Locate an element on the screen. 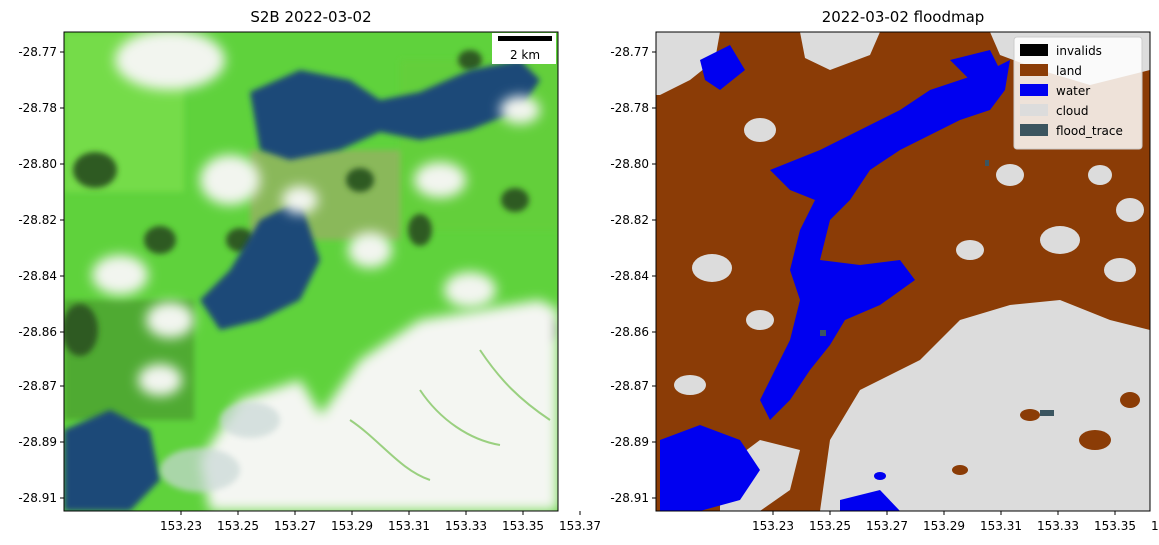 The height and width of the screenshot is (545, 1159). right-panel-title: 2022-03-02 floodmap is located at coordinates (903, 17).